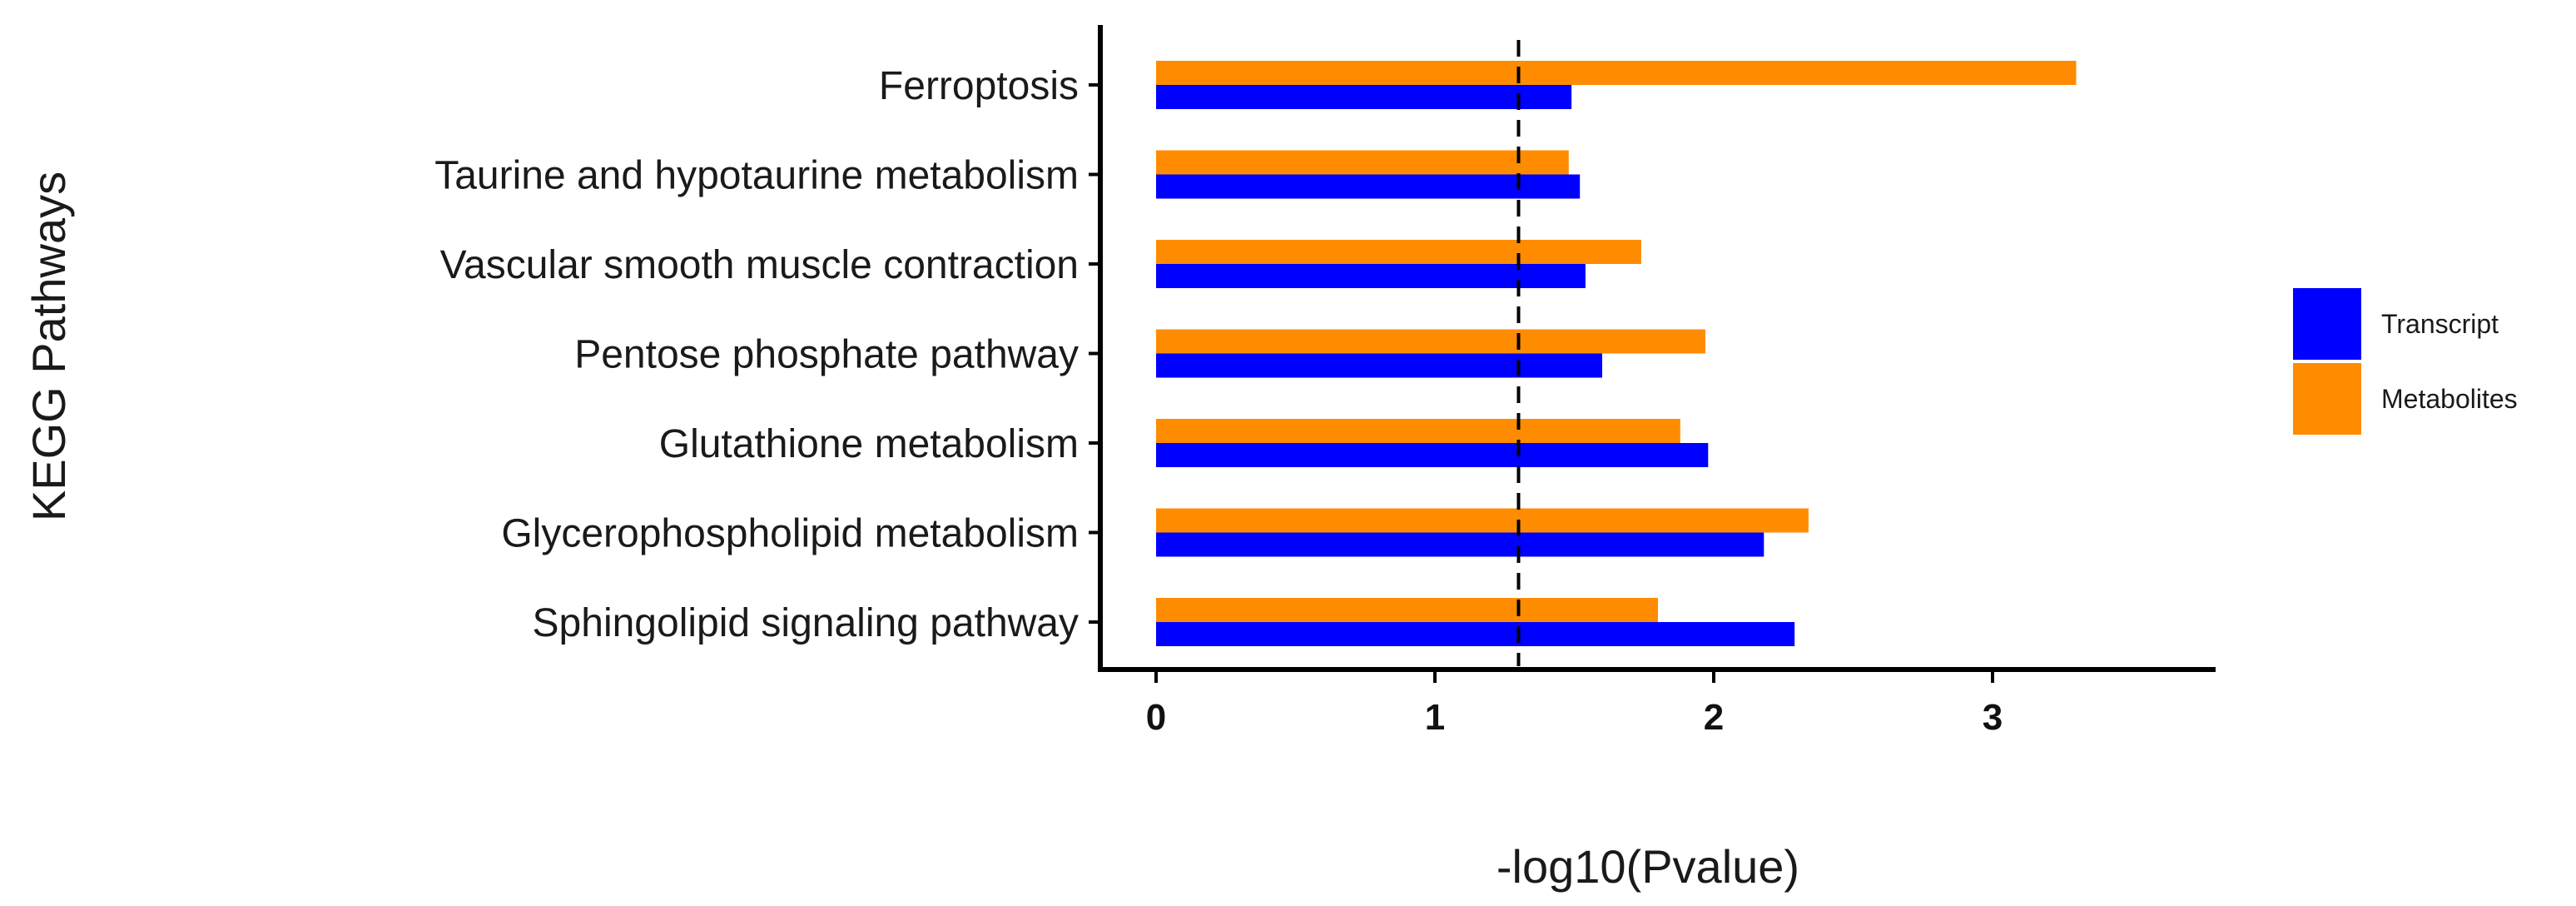  Describe the element at coordinates (2327, 324) in the screenshot. I see `legend-swatch-transcript` at that location.